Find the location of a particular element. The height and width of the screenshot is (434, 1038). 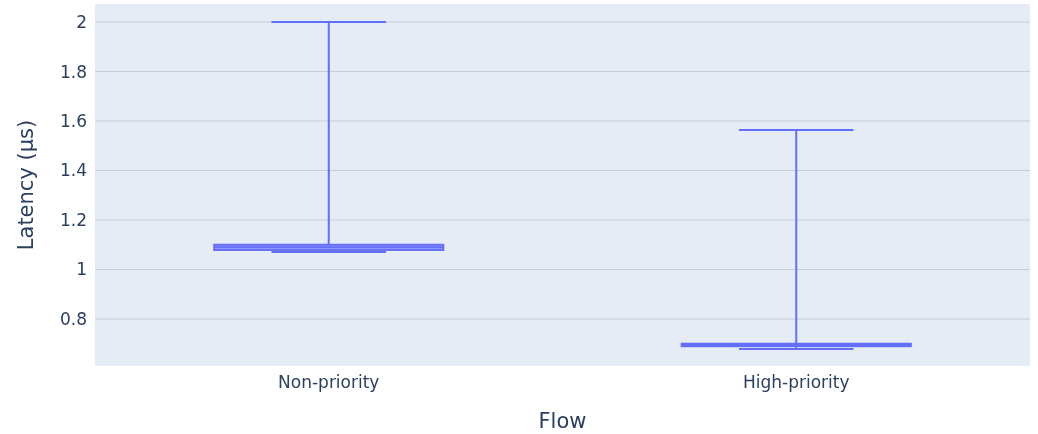

y-axis-title: Latency (μs) is located at coordinates (26, 185).